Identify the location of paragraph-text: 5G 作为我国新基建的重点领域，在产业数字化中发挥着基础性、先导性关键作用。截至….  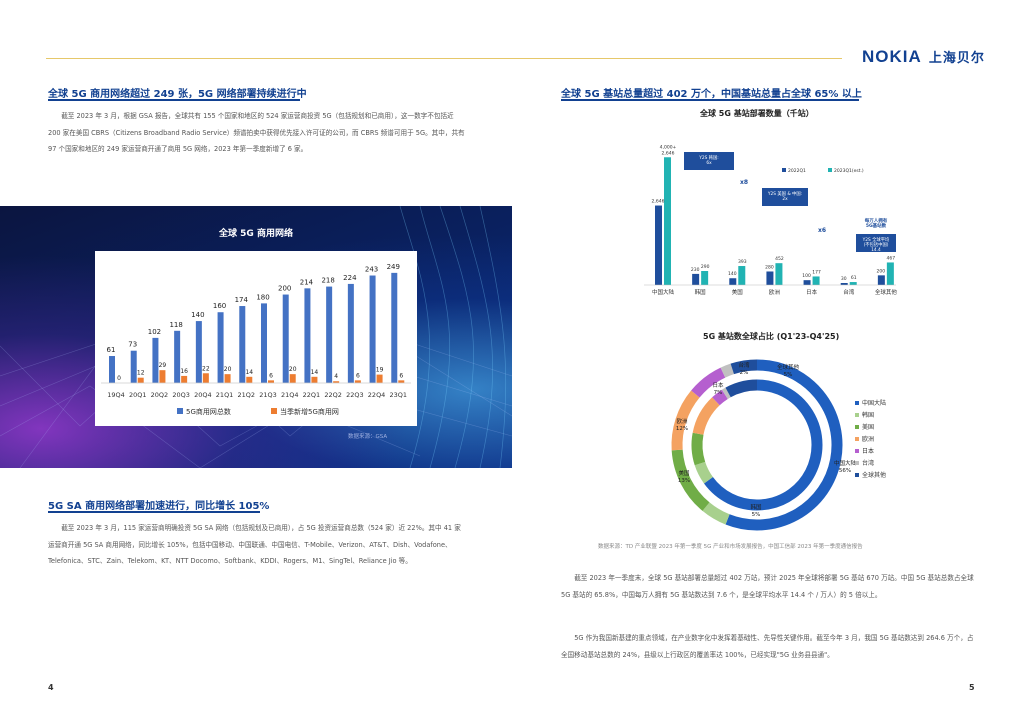
(767, 646).